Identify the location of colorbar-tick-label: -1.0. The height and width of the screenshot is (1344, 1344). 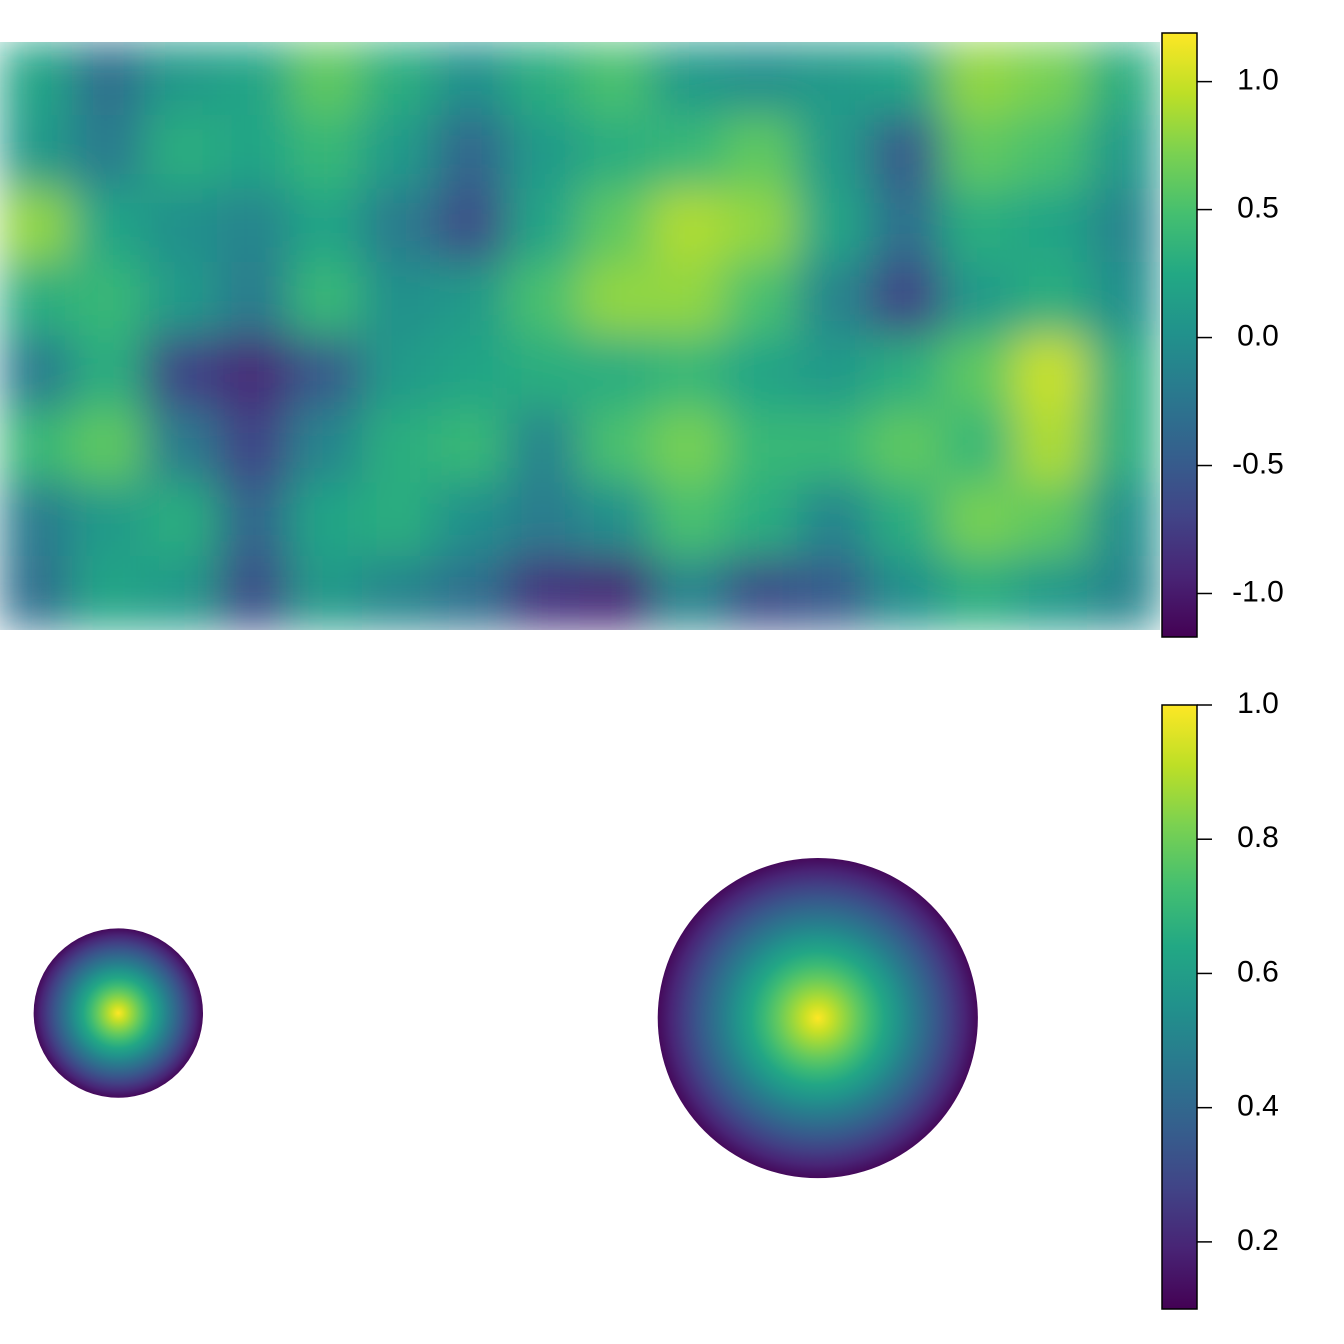
(1258, 591).